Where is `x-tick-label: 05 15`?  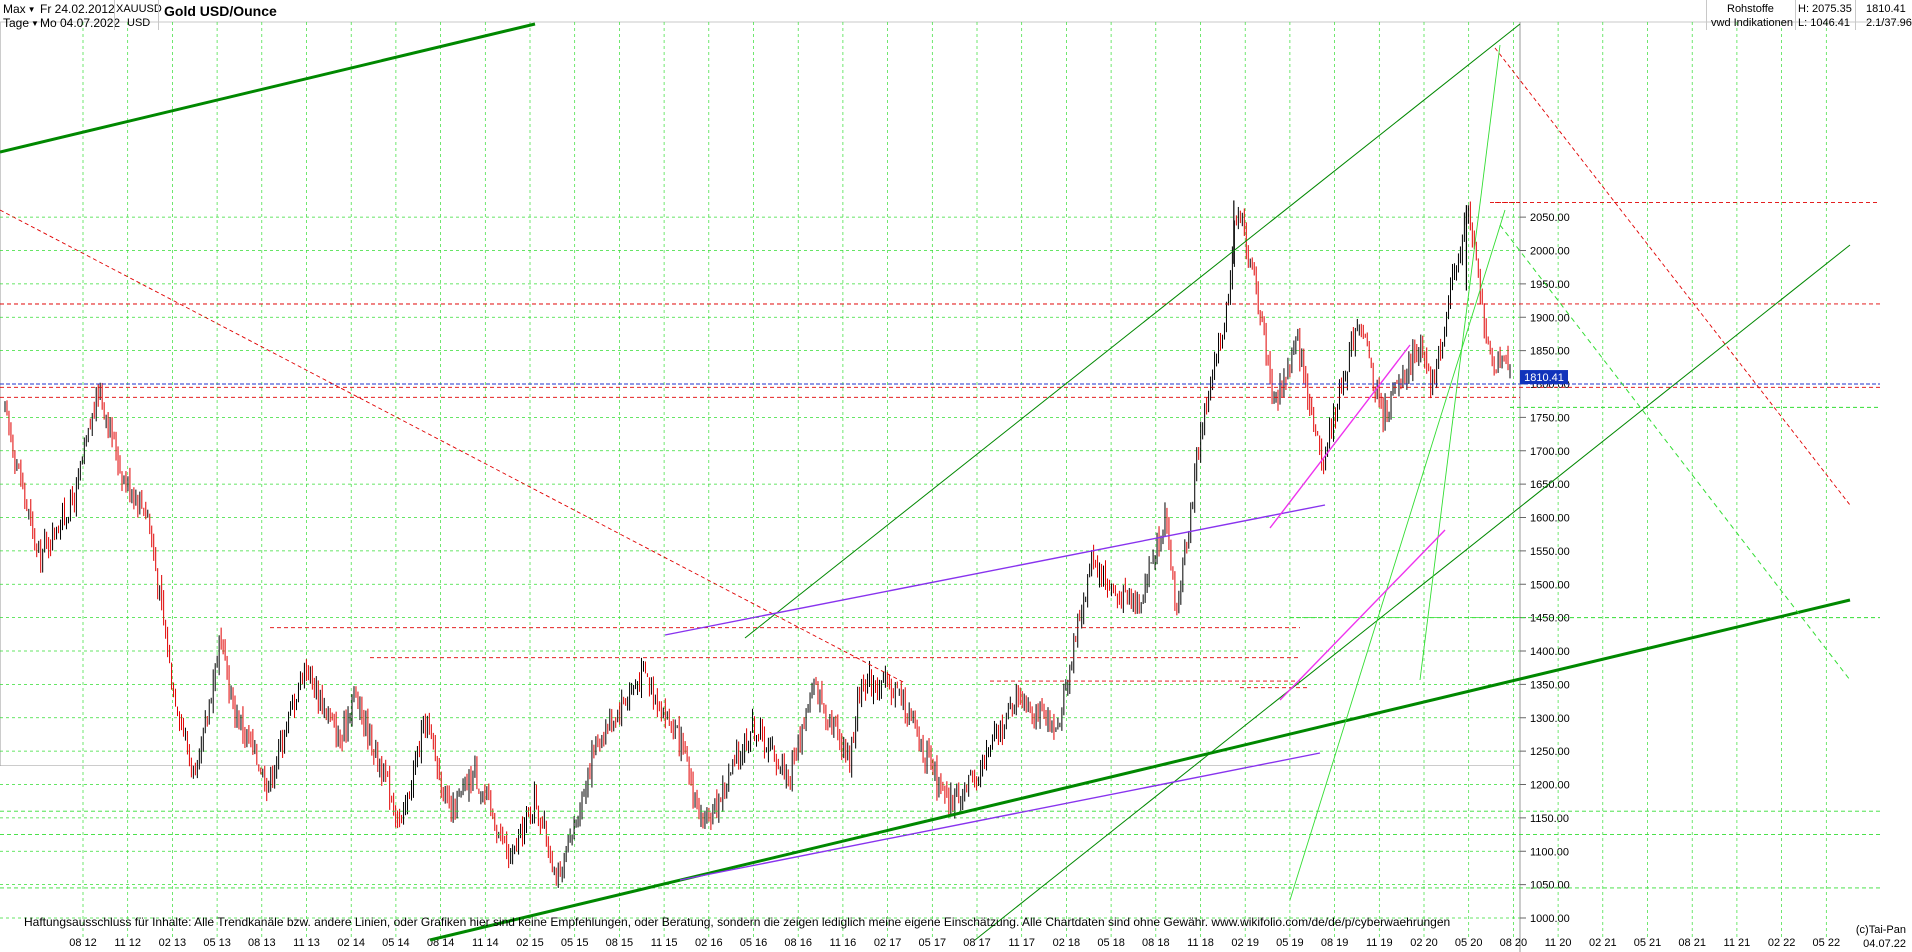
x-tick-label: 05 15 is located at coordinates (575, 943).